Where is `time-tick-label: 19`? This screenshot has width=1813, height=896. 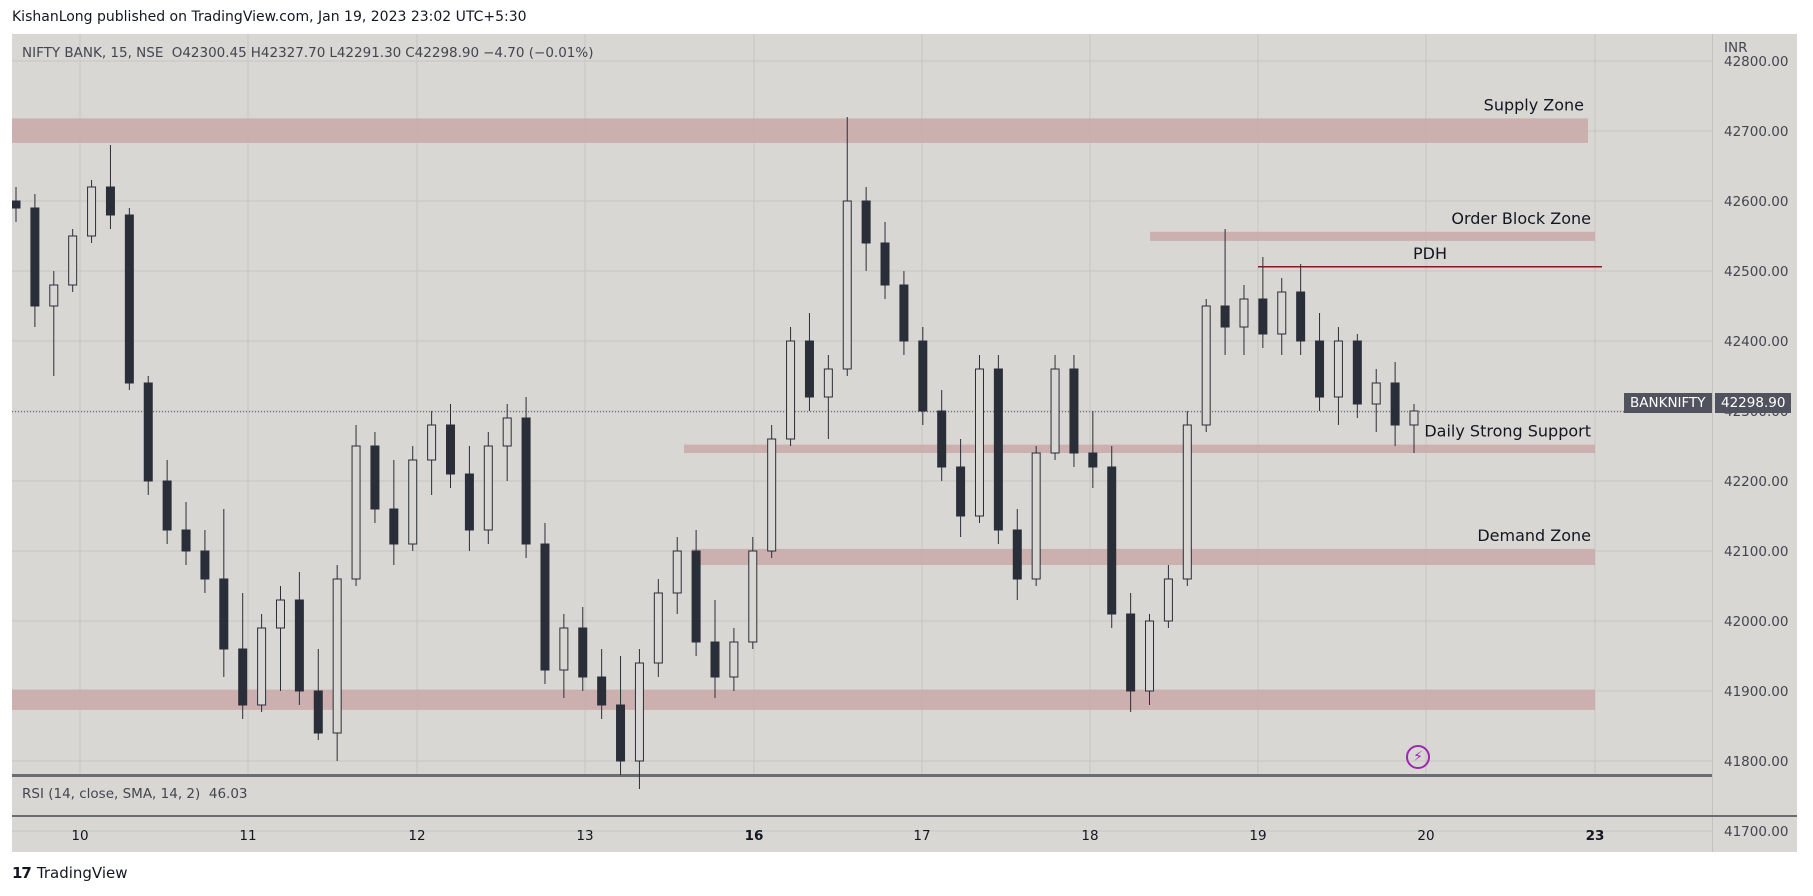
time-tick-label: 19 is located at coordinates (1257, 836).